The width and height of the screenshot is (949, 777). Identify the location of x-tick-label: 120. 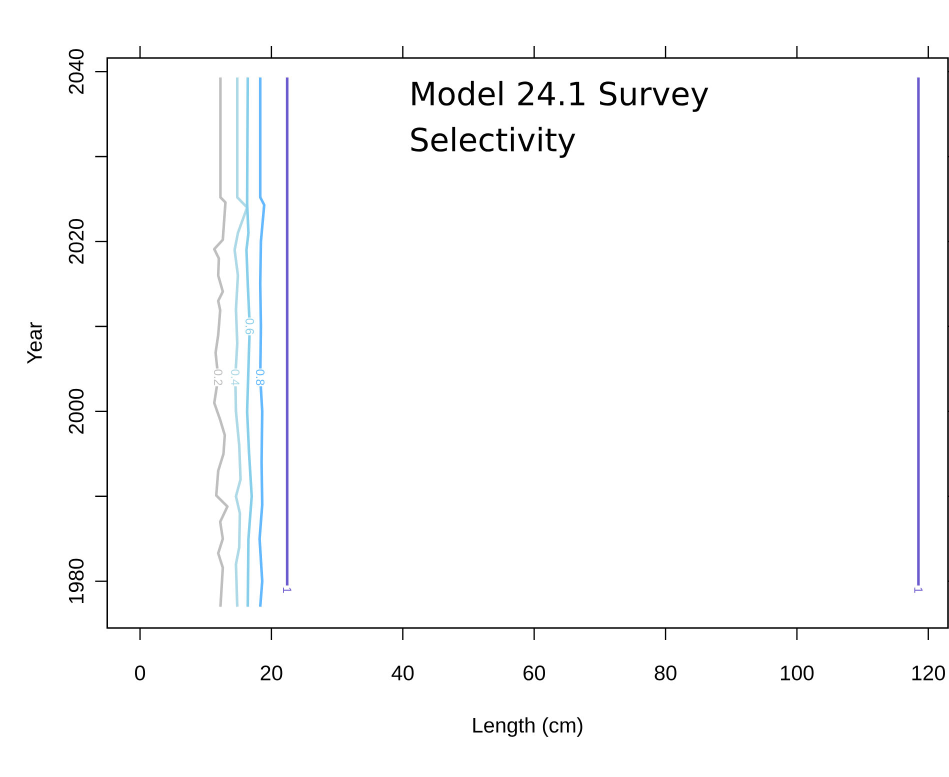
(928, 673).